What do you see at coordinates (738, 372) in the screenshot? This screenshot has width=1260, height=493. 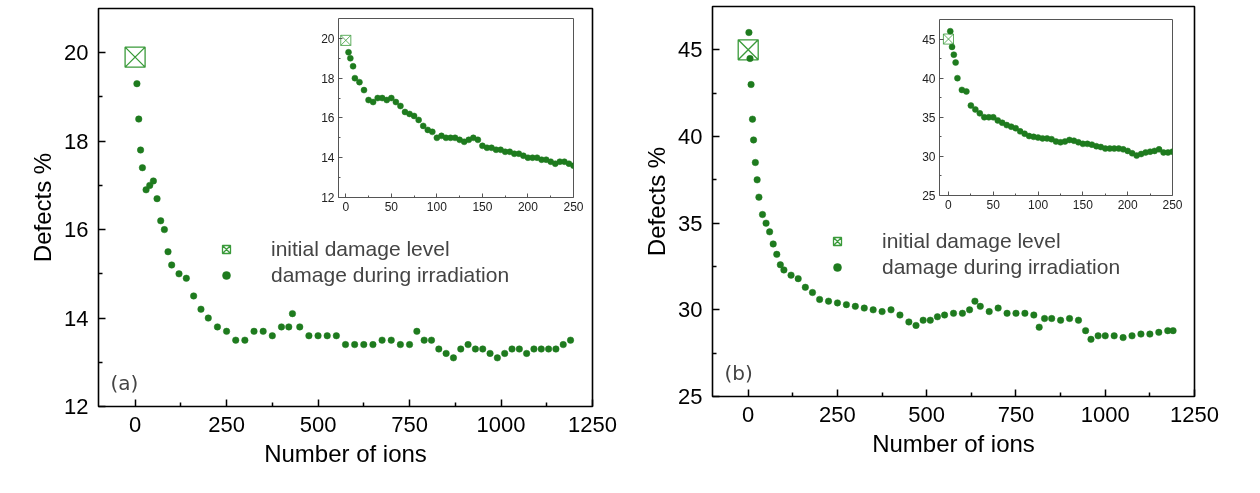 I see `annotation: (b)` at bounding box center [738, 372].